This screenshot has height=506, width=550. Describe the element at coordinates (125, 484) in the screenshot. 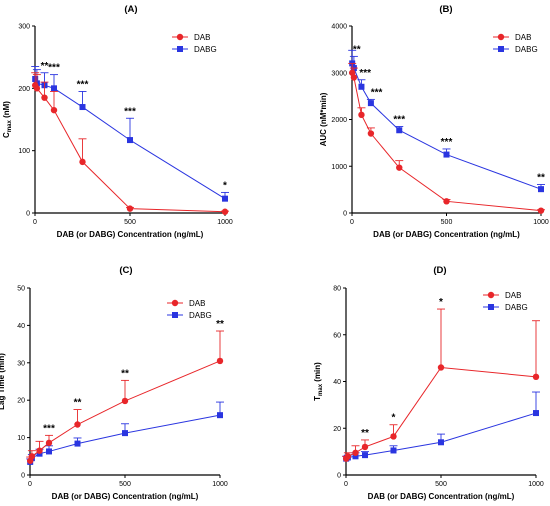

I see `x-tick-label: 500` at that location.